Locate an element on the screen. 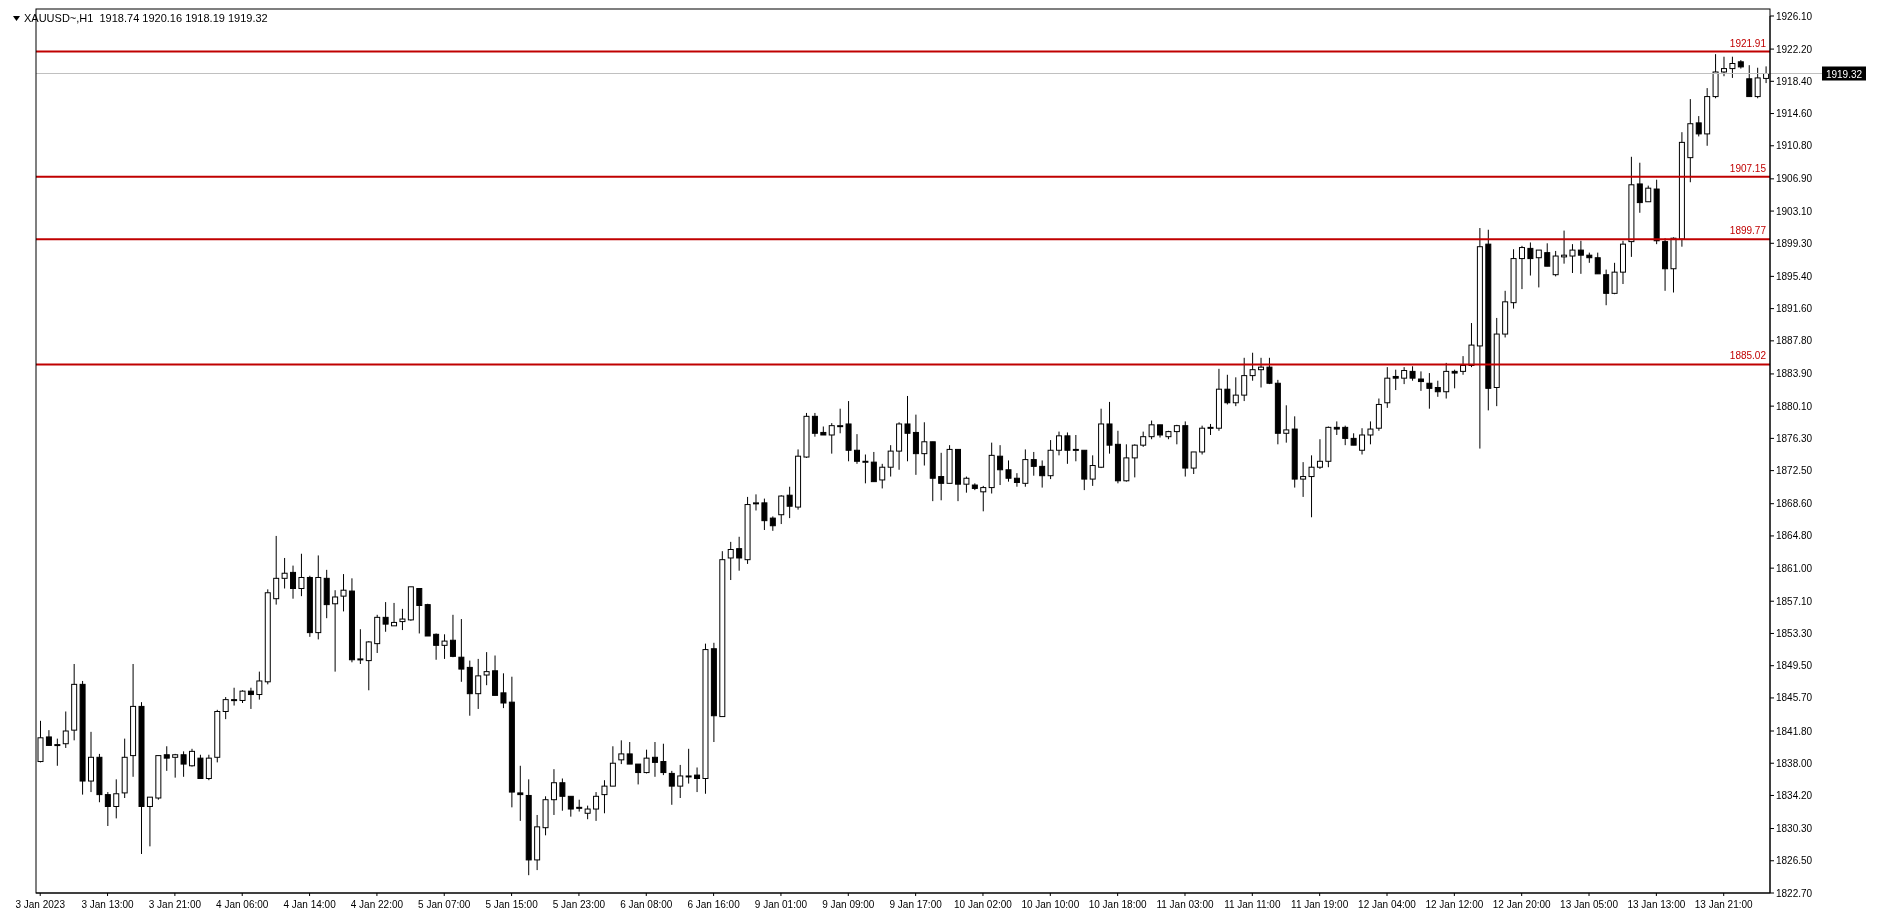 The height and width of the screenshot is (923, 1888). x-tick-label: 9 Jan 17:00 is located at coordinates (916, 904).